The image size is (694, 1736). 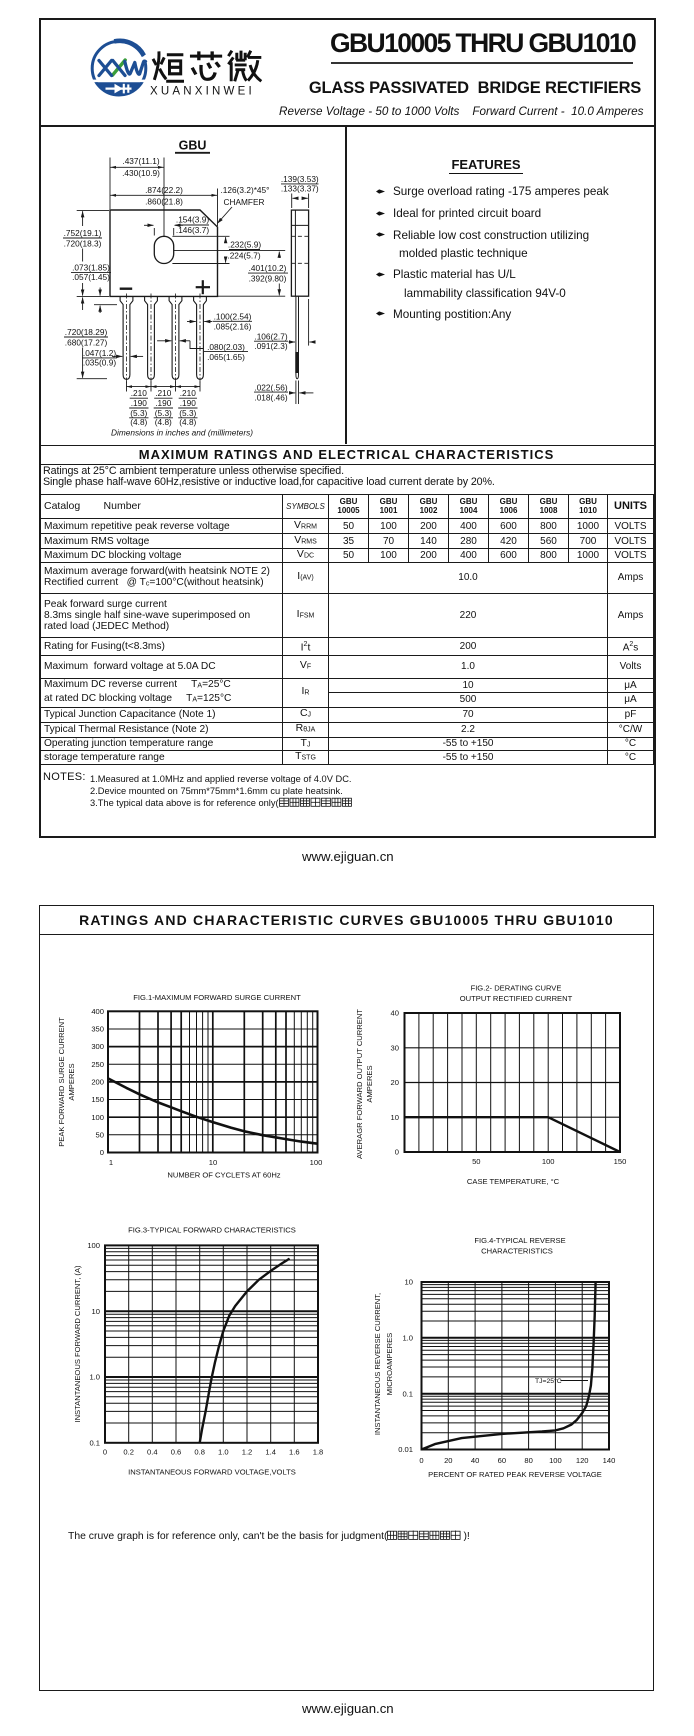 What do you see at coordinates (99, 353) in the screenshot?
I see `svg-text: .047(1.2)` at bounding box center [99, 353].